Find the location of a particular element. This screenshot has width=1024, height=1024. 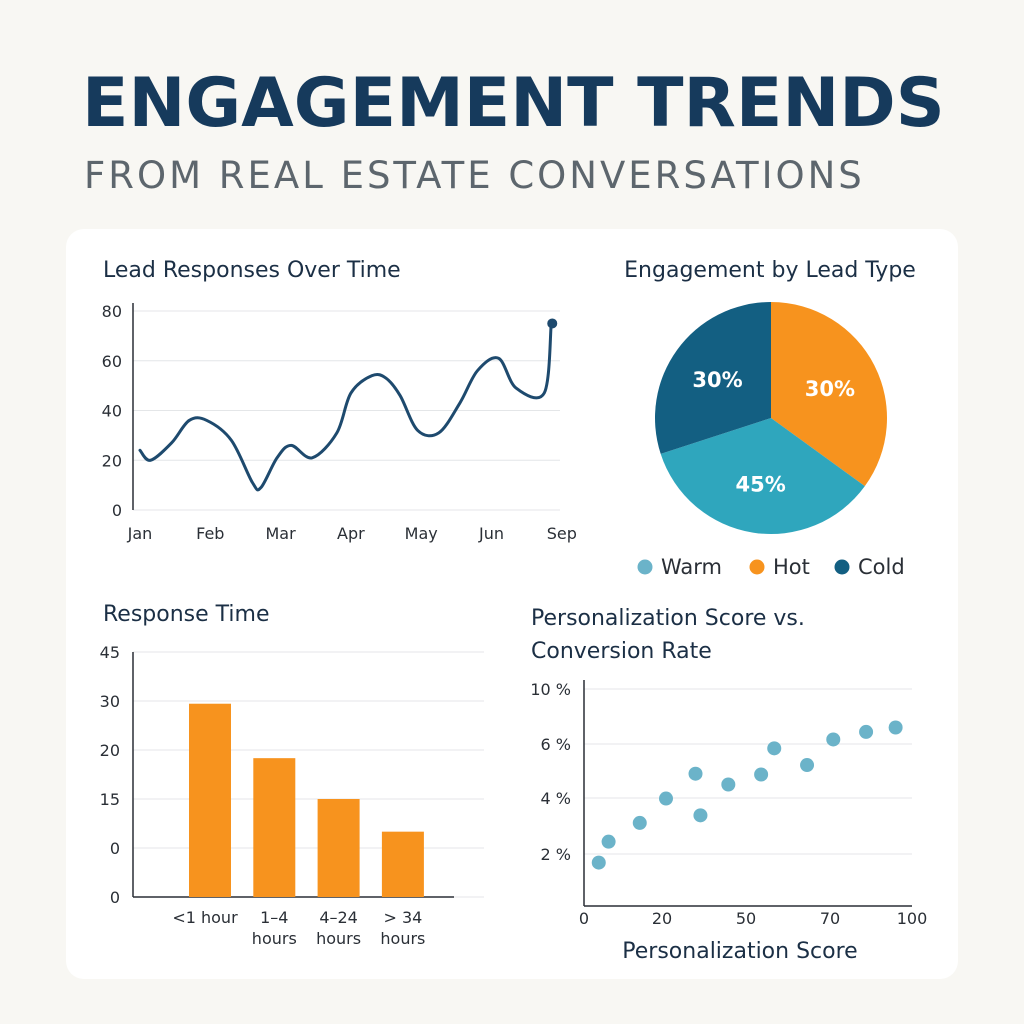

line-y-tick: 80 is located at coordinates (112, 311).